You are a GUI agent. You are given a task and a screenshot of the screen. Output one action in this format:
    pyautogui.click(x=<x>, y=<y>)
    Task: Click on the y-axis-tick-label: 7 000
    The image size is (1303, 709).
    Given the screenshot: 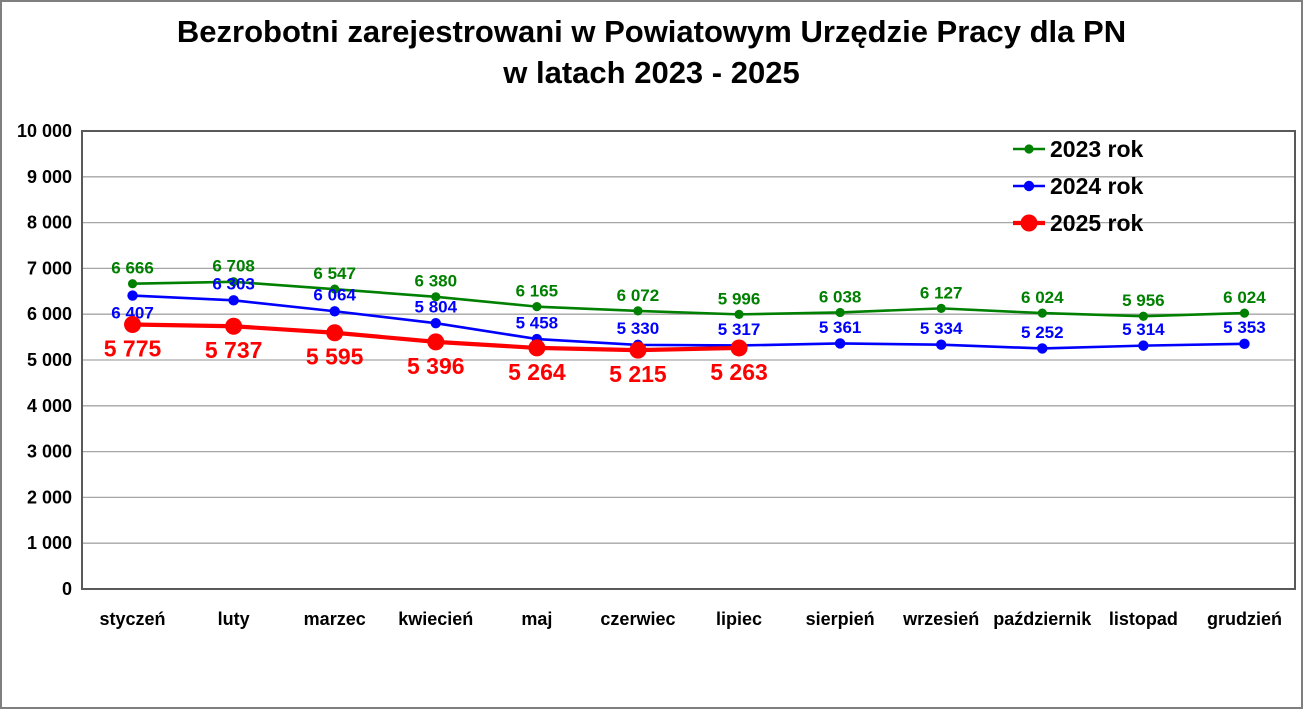 What is the action you would take?
    pyautogui.click(x=49, y=268)
    